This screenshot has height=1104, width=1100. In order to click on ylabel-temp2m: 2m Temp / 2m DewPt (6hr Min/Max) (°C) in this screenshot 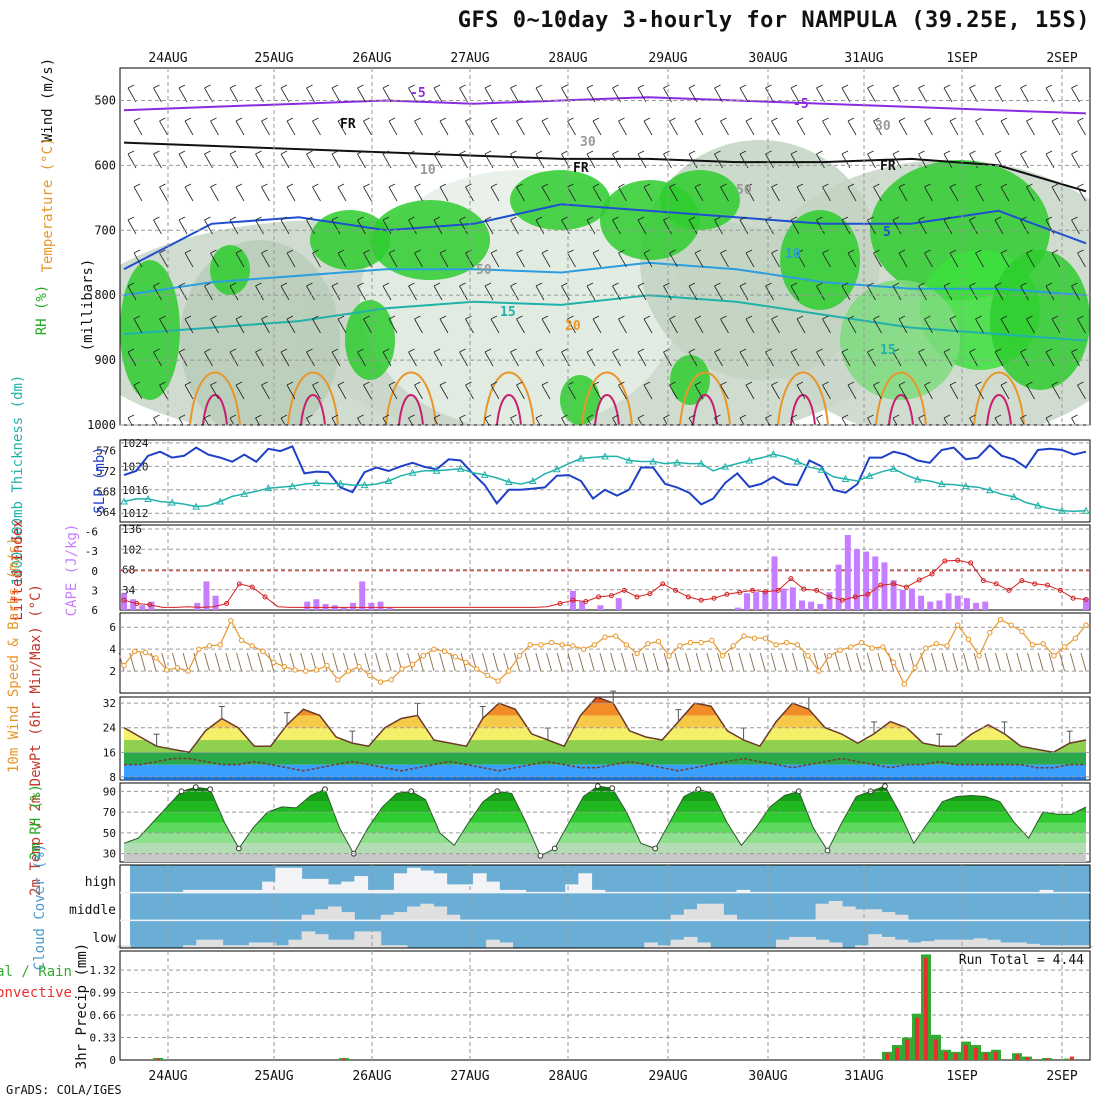, I will do `click(36, 740)`.